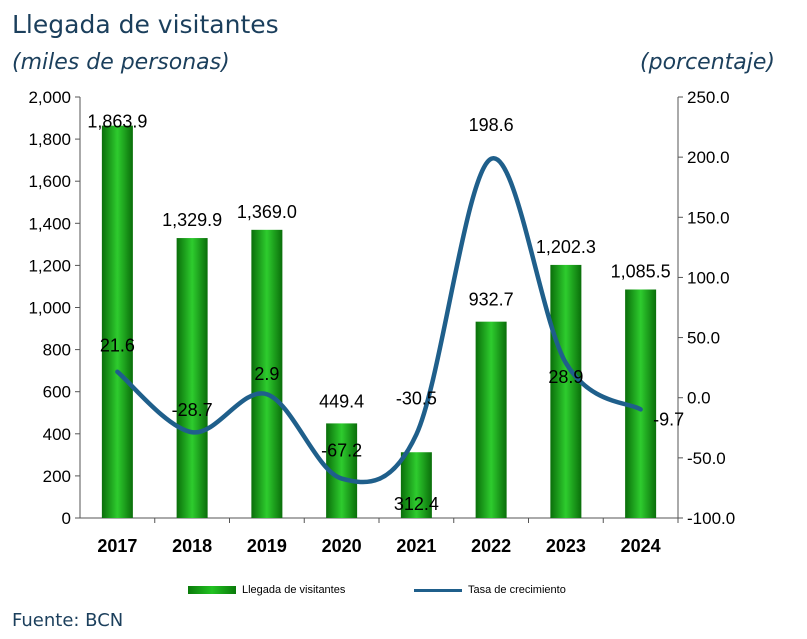  Describe the element at coordinates (566, 247) in the screenshot. I see `bar-value-label: 1,202.3` at that location.